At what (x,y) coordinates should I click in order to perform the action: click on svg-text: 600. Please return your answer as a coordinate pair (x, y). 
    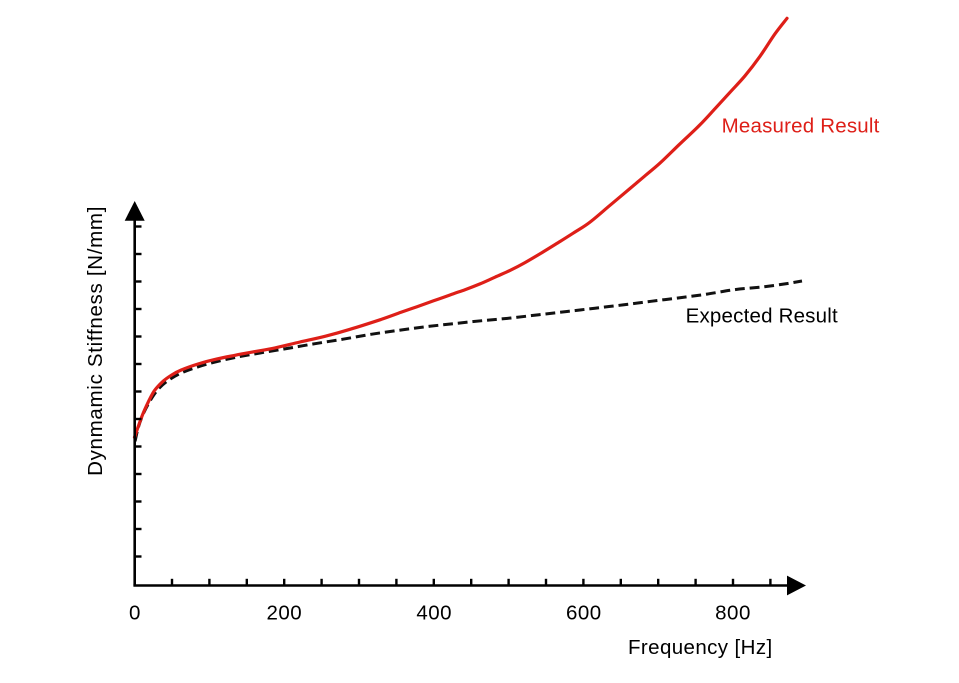
    Looking at the image, I should click on (584, 613).